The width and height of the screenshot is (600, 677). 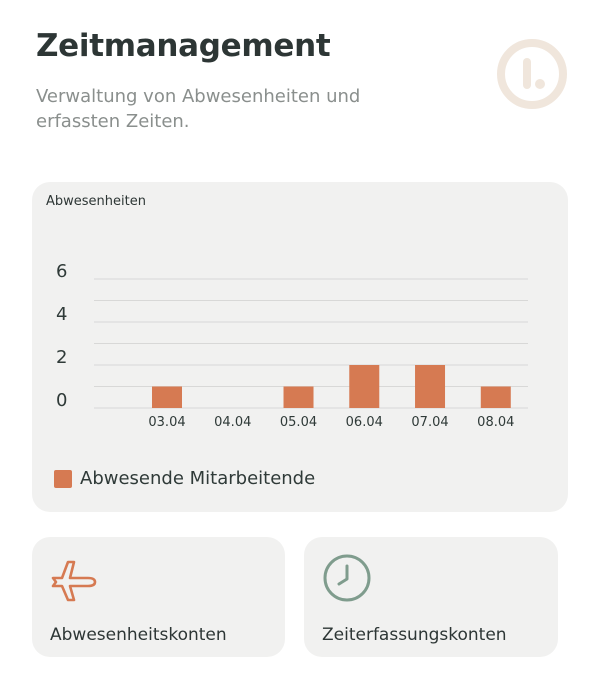 I want to click on x-axis-labels: 03.04 04.04 05.04 06.04 07.04 08.04, so click(x=331, y=422).